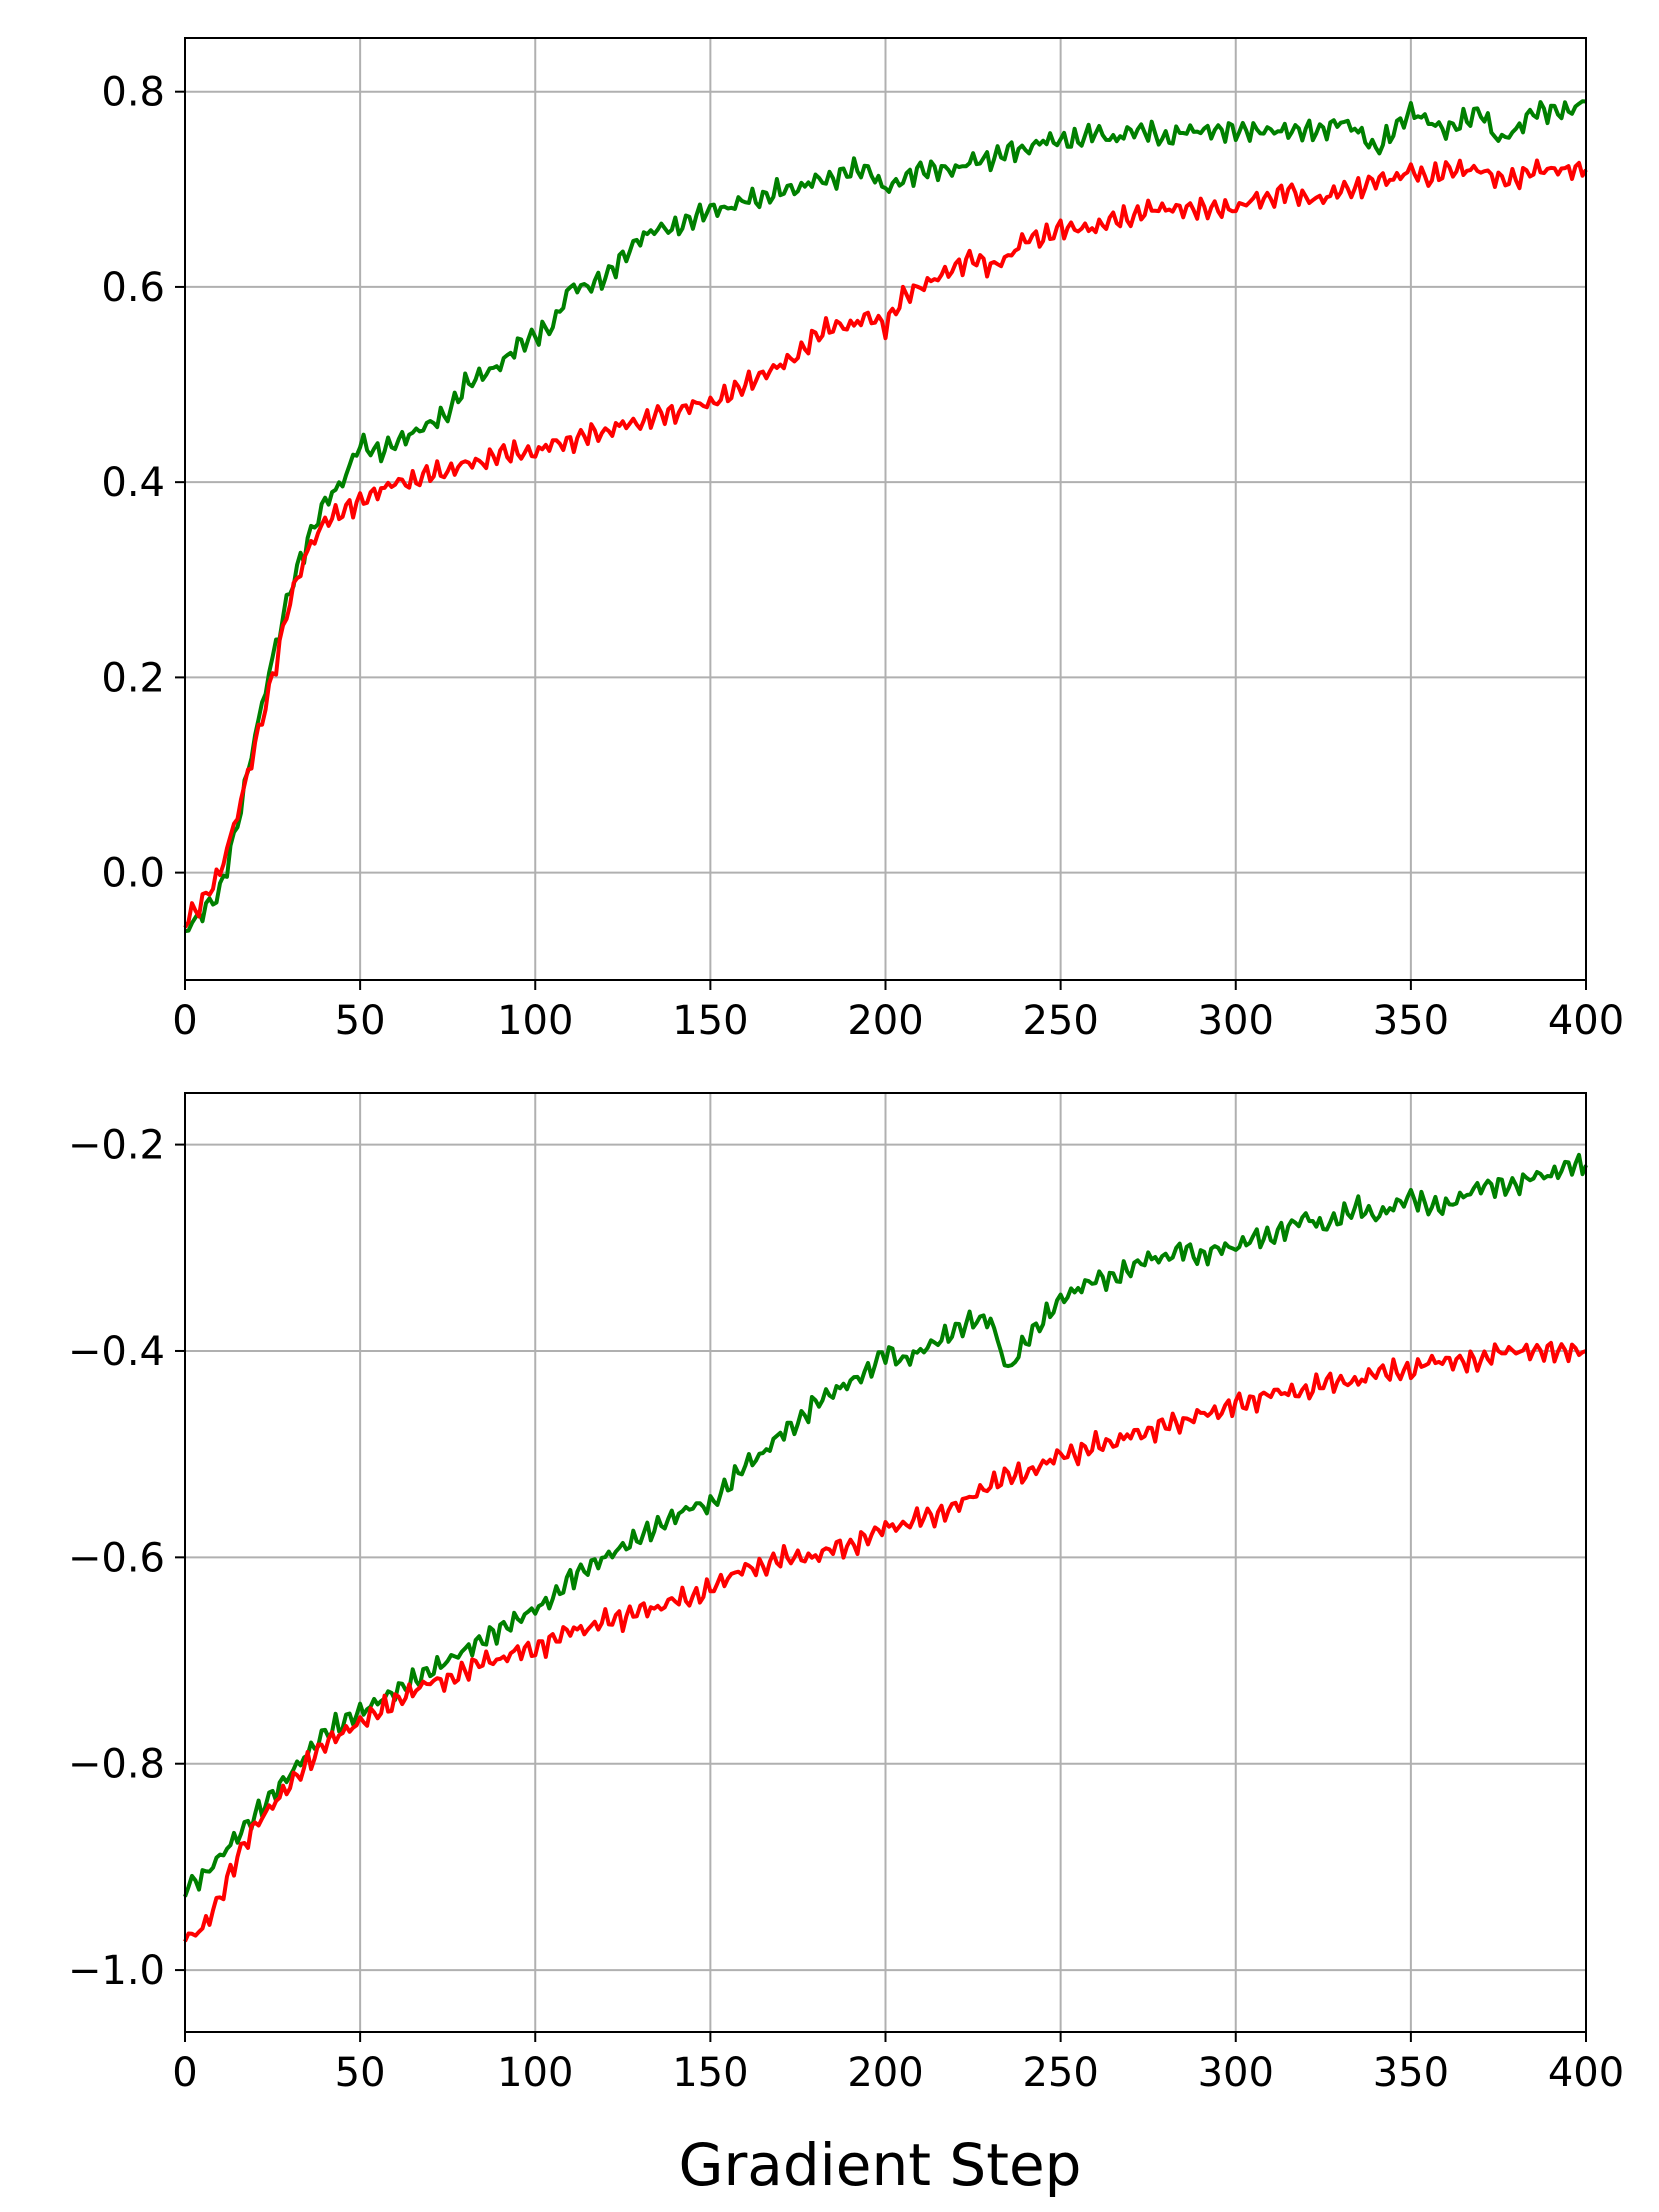 The height and width of the screenshot is (2212, 1659). What do you see at coordinates (133, 483) in the screenshot?
I see `y-tick-label: 0.4` at bounding box center [133, 483].